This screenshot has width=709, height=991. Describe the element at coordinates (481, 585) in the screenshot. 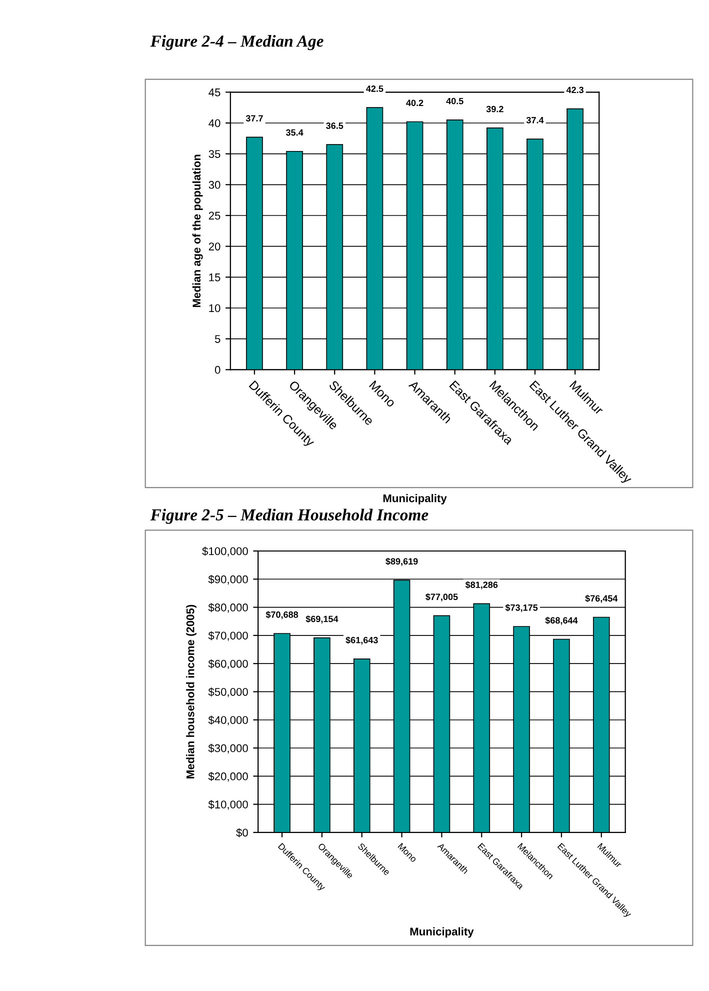

I see `data-label: $81,286` at that location.